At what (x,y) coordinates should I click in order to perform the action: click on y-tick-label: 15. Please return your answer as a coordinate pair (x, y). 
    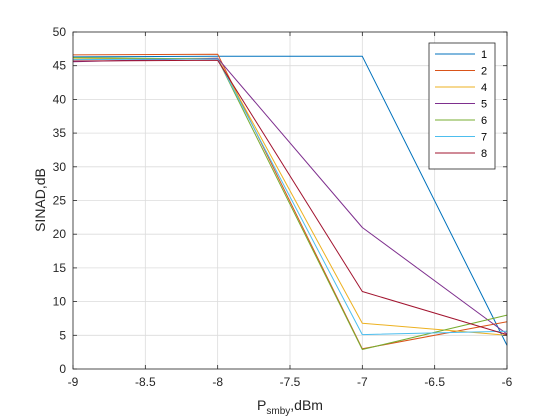
    Looking at the image, I should click on (60, 268).